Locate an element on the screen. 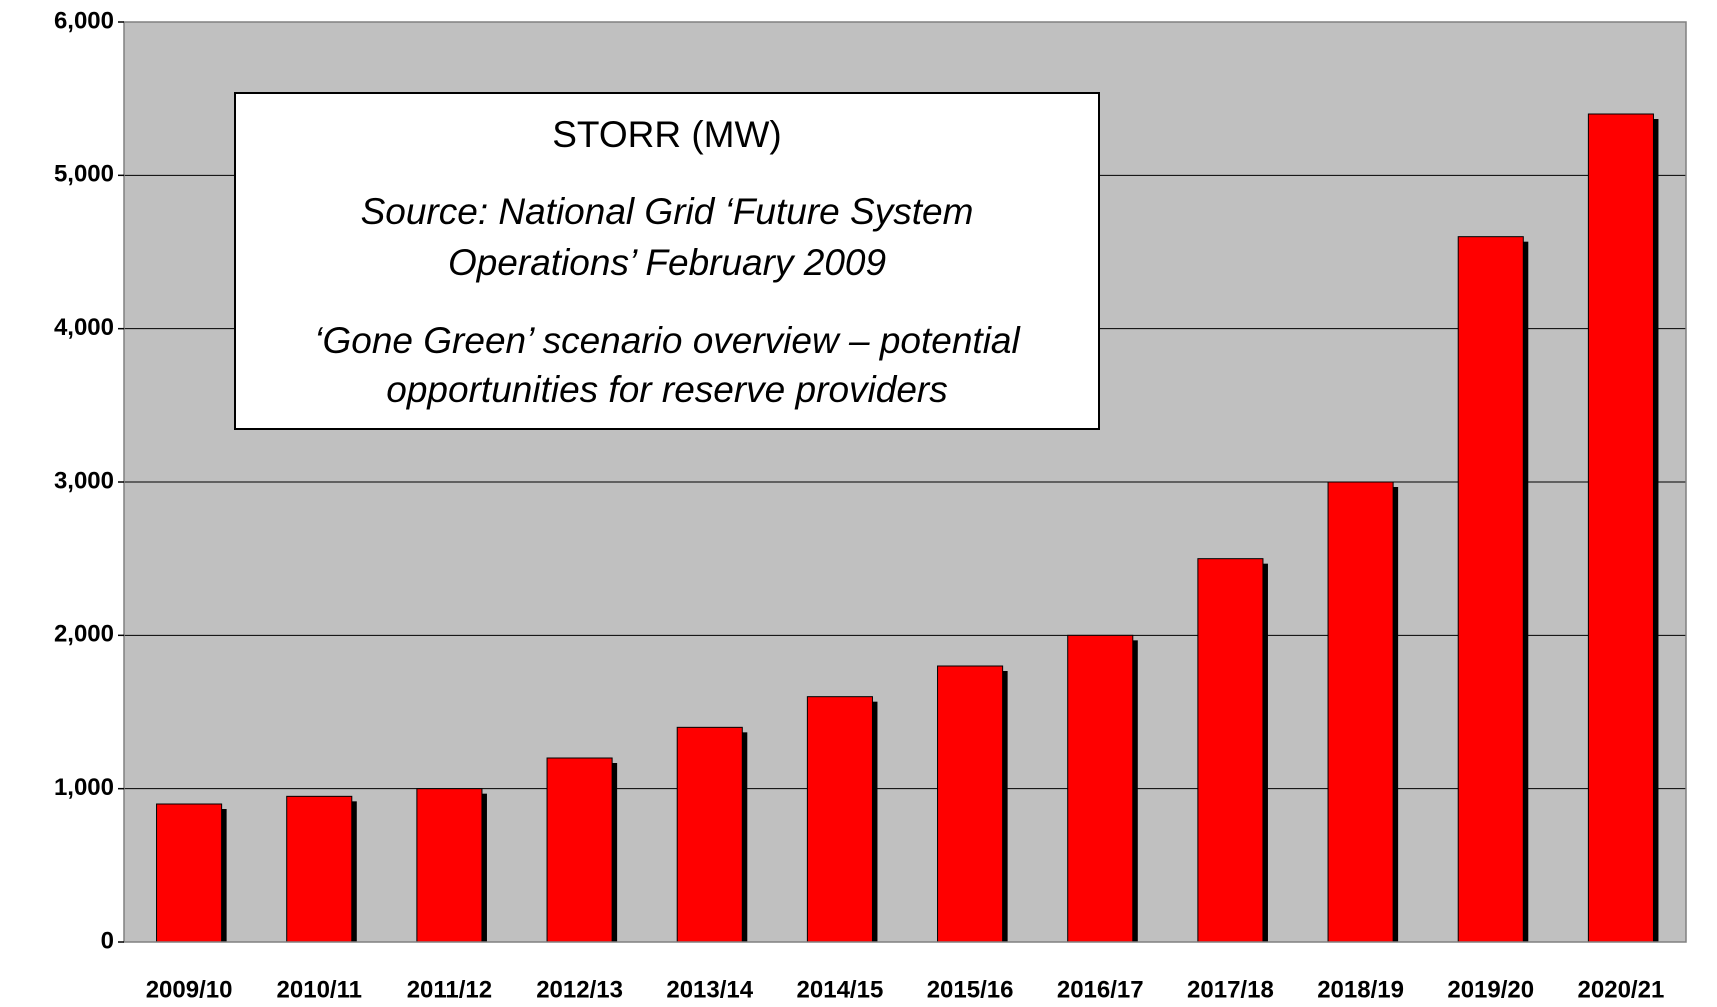  y-tick-label: 2,000 is located at coordinates (84, 634).